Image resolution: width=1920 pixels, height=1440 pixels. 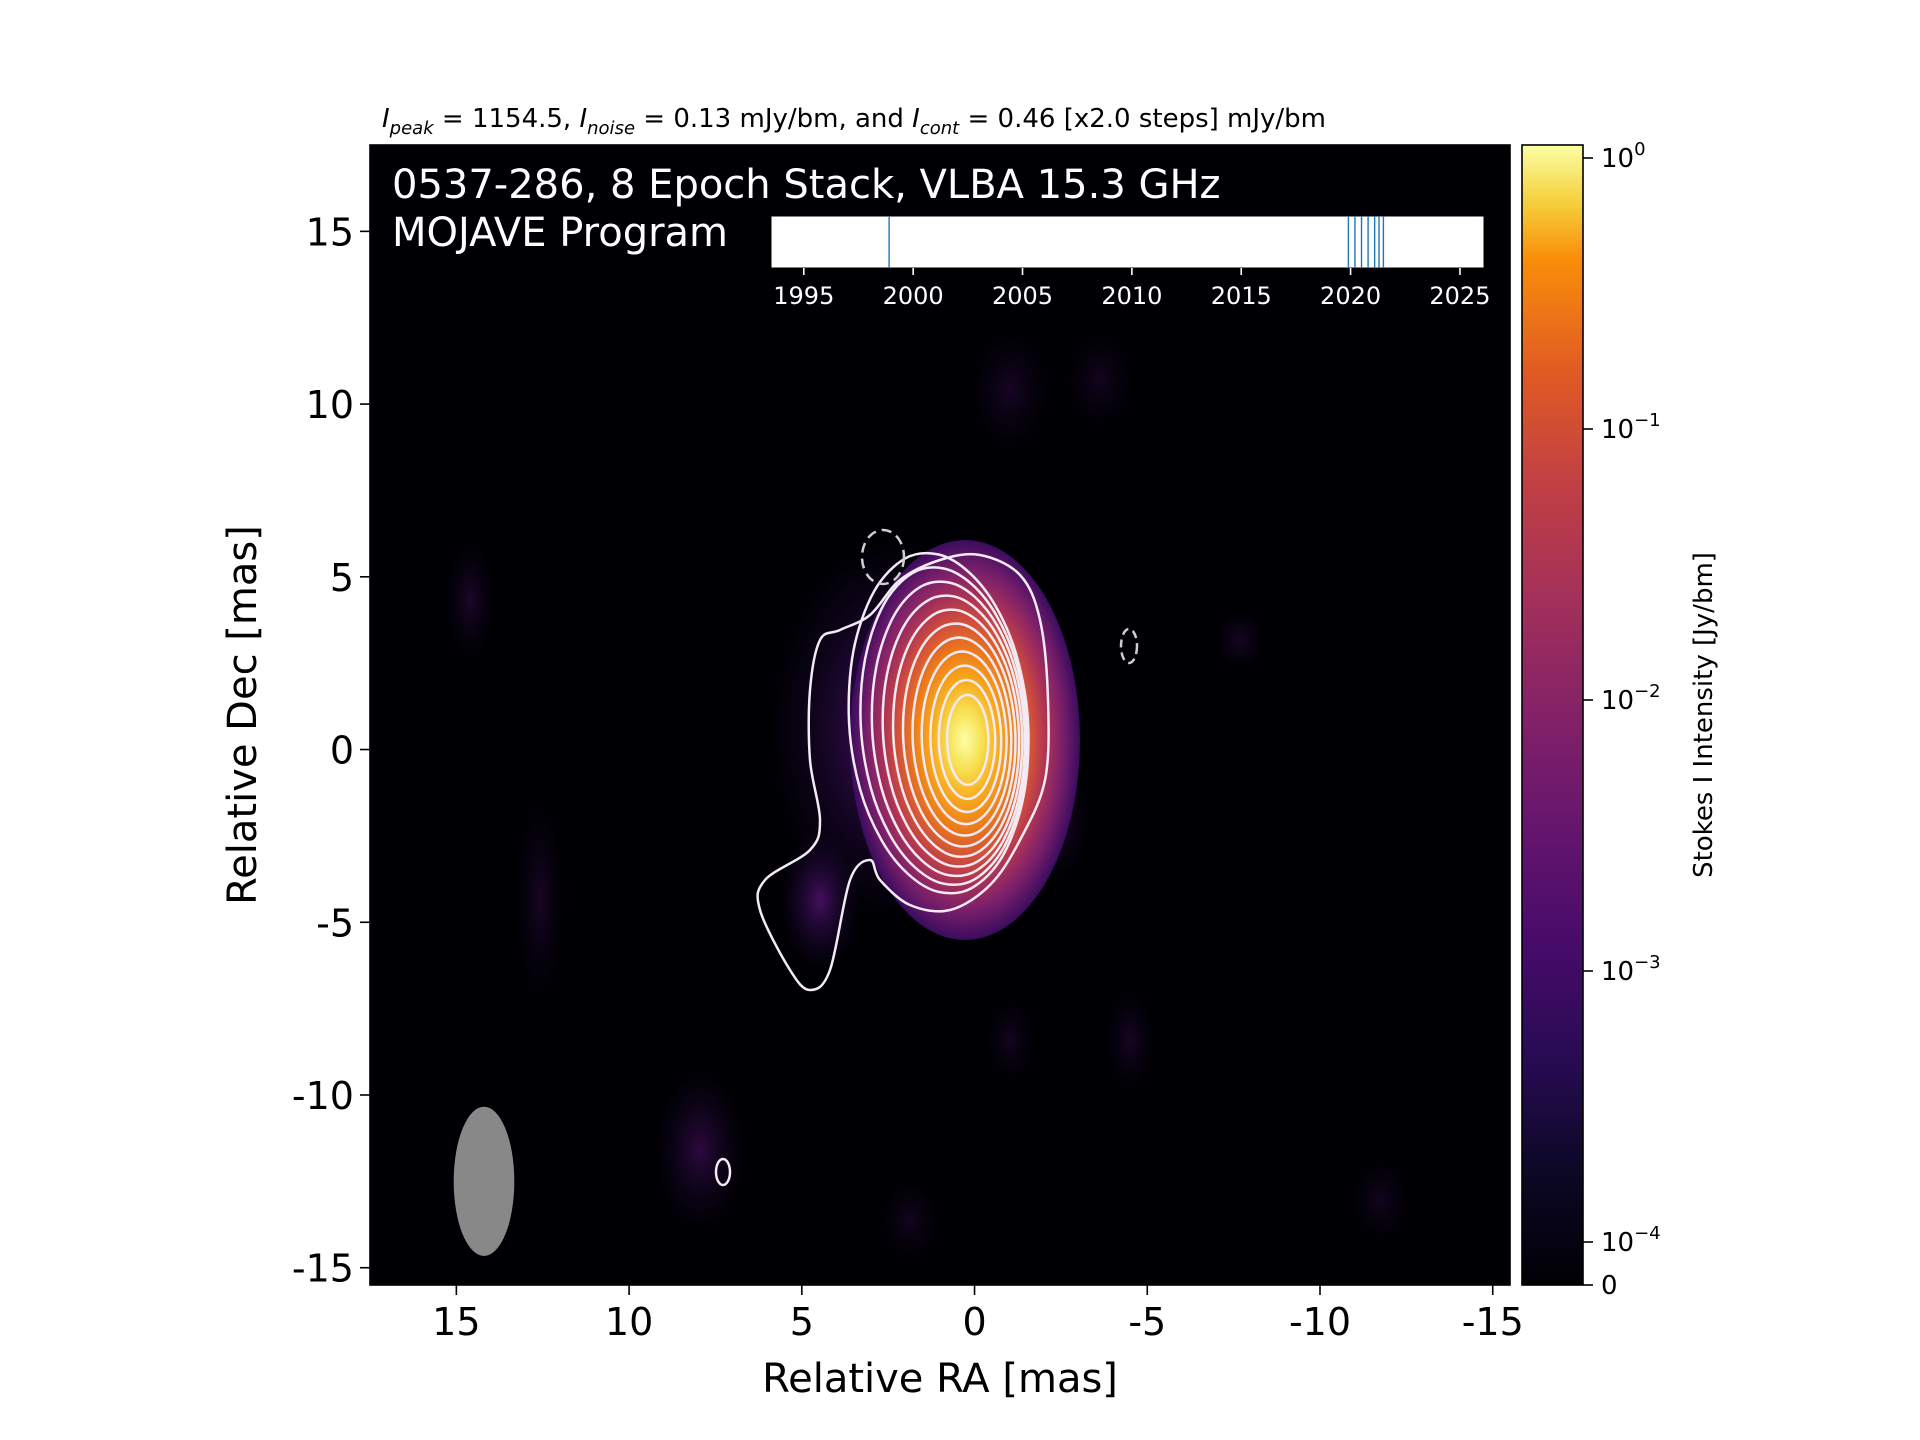 I want to click on timeline-tick-label: 1995, so click(x=803, y=296).